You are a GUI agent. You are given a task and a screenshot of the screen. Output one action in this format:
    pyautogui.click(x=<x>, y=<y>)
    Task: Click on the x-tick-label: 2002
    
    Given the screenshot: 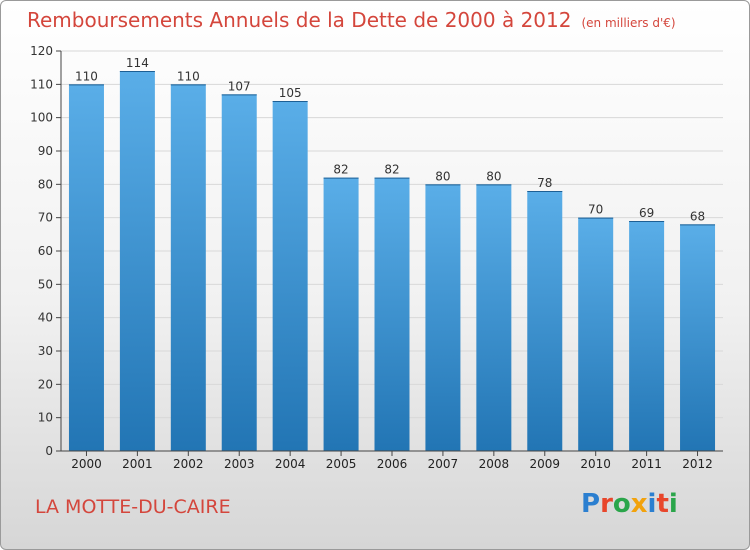 What is the action you would take?
    pyautogui.click(x=188, y=464)
    